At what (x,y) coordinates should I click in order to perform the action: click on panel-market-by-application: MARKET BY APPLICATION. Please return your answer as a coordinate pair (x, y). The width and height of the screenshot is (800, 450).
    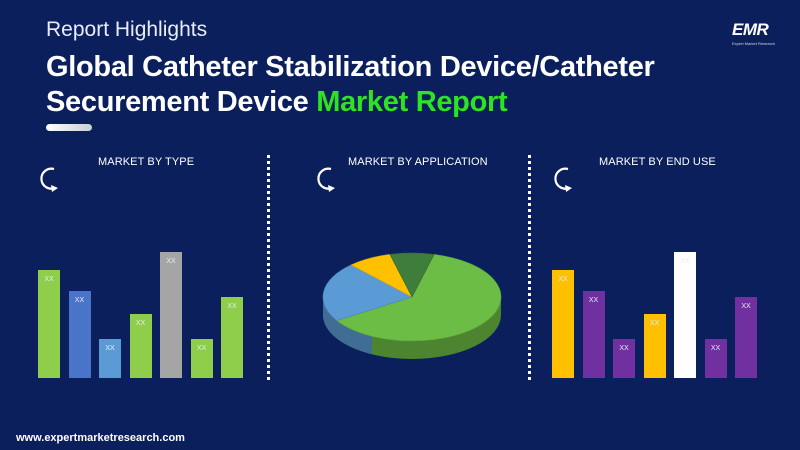
    Looking at the image, I should click on (410, 270).